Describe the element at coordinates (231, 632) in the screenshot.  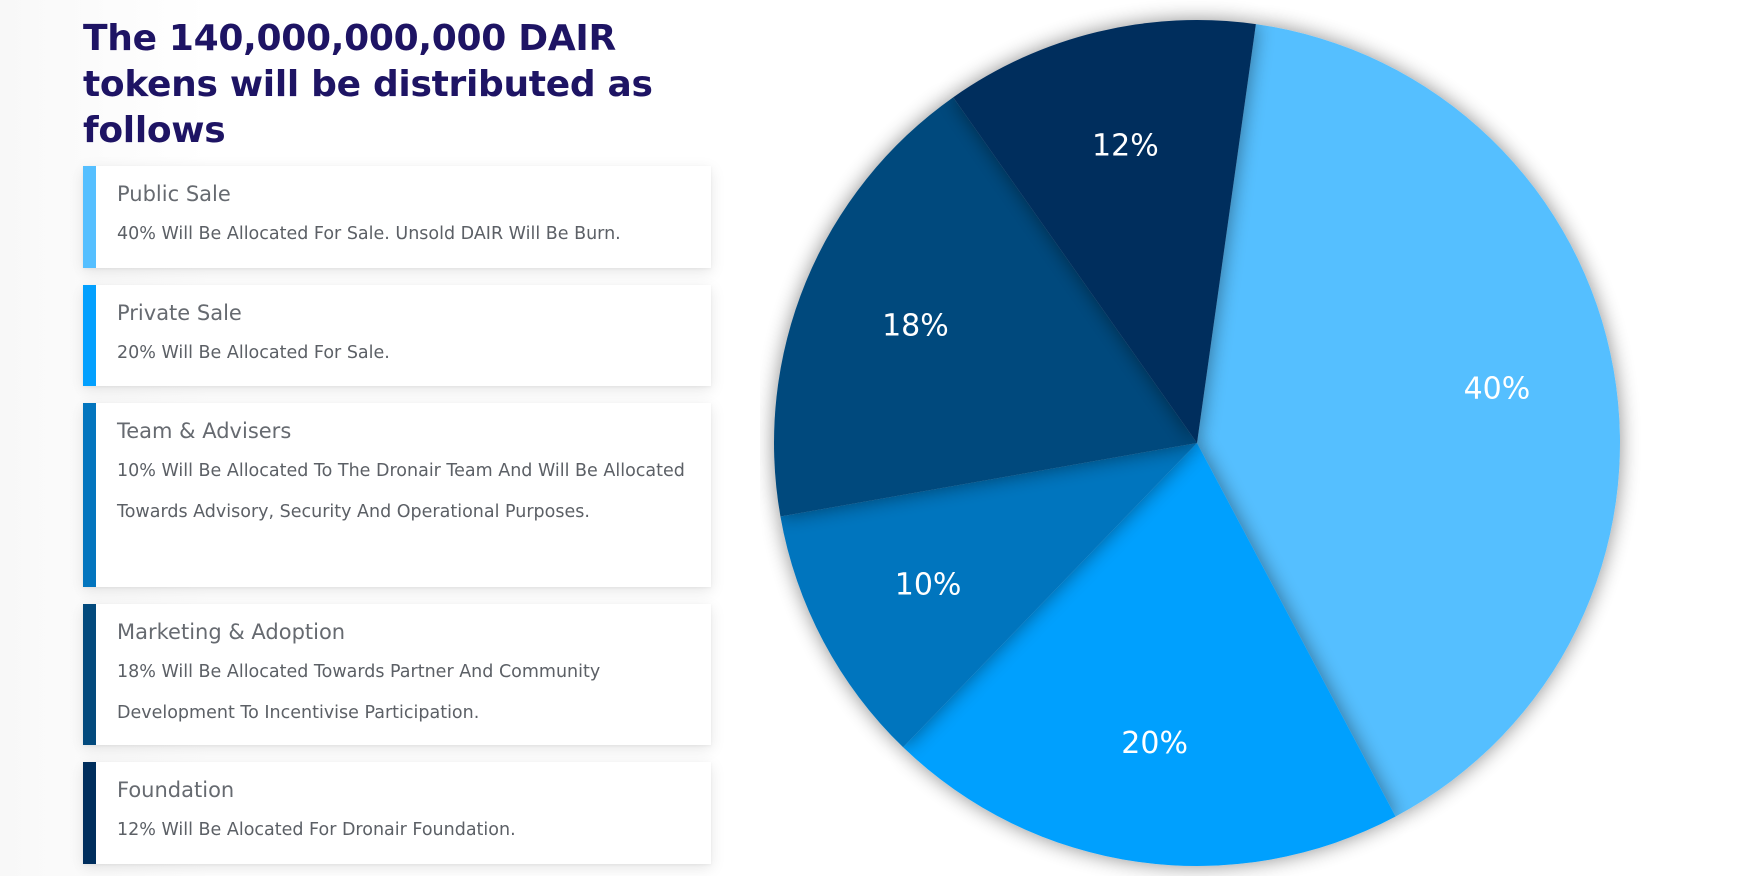
I see `card-title: Marketing & Adoption` at that location.